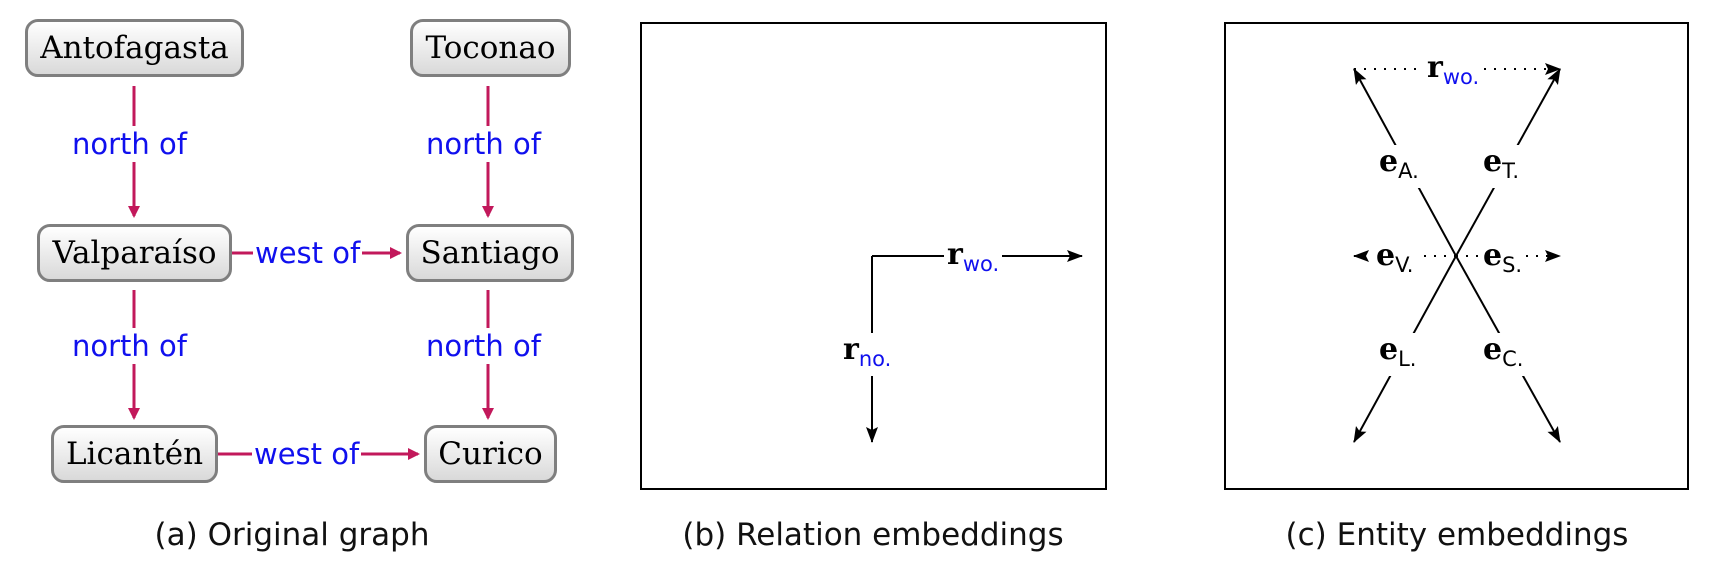  Describe the element at coordinates (1503, 260) in the screenshot. I see `label-e-s: eS.` at that location.